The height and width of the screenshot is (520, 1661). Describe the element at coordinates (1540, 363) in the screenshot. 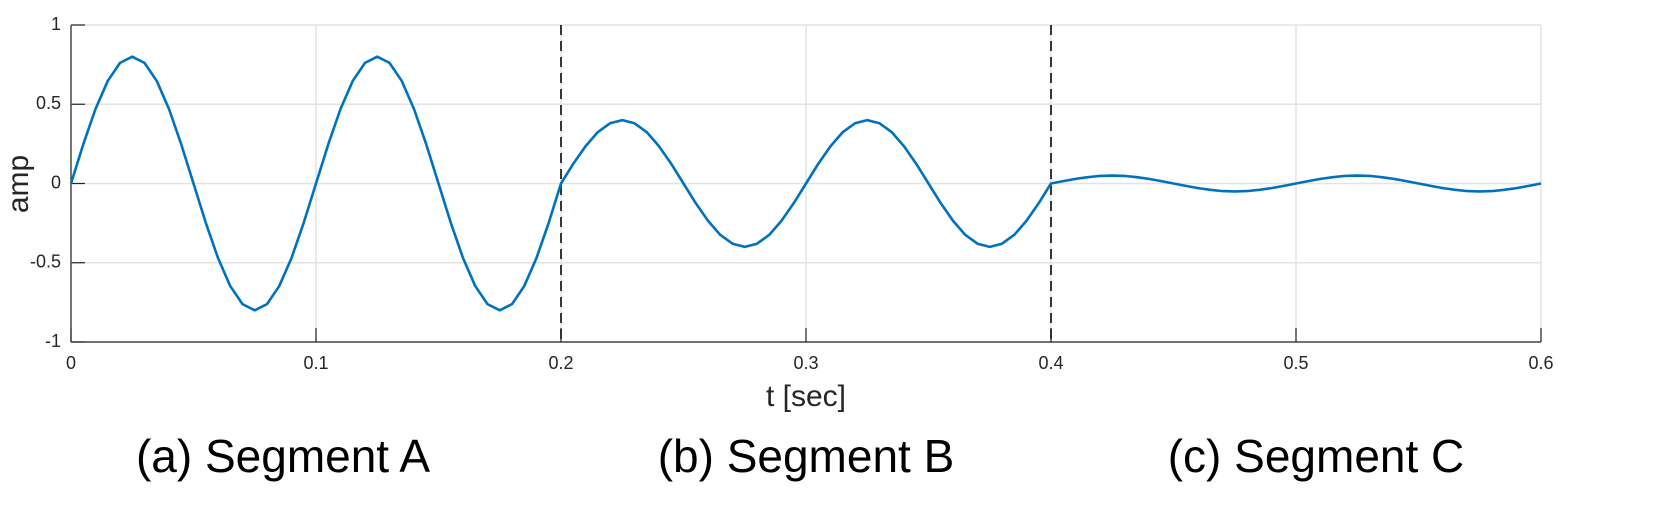

I see `x-tick-label: 0.6` at that location.